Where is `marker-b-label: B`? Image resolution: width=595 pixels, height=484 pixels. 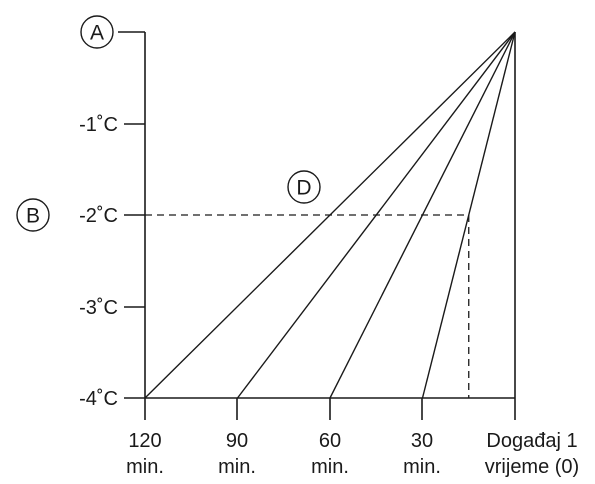 marker-b-label: B is located at coordinates (33, 216).